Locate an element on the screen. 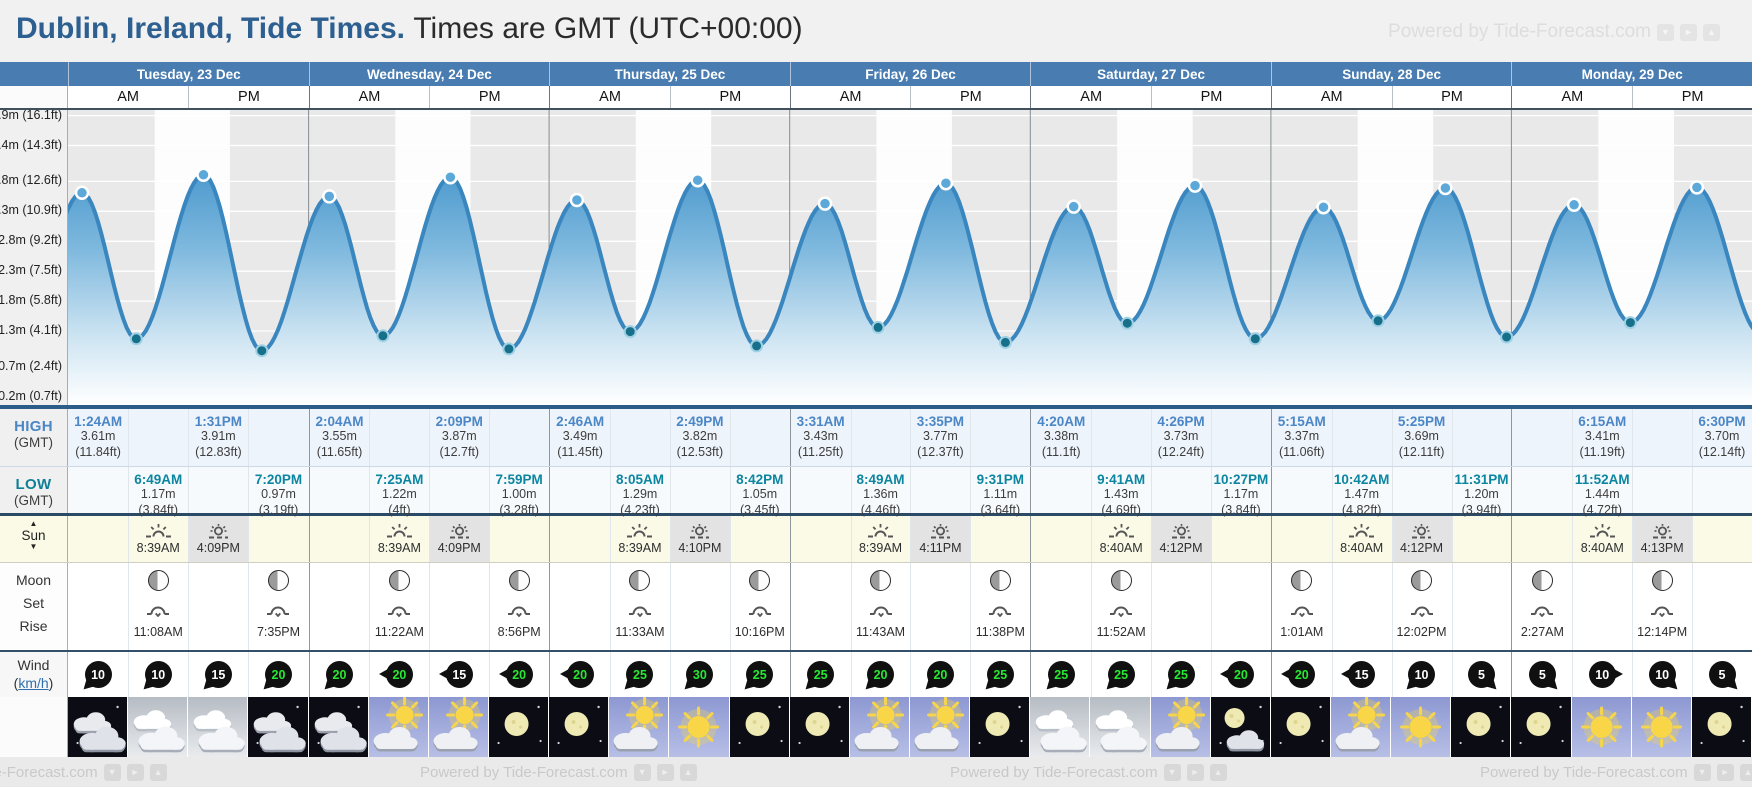 This screenshot has height=787, width=1752. moon-rise-time: 2:27AM is located at coordinates (1542, 632).